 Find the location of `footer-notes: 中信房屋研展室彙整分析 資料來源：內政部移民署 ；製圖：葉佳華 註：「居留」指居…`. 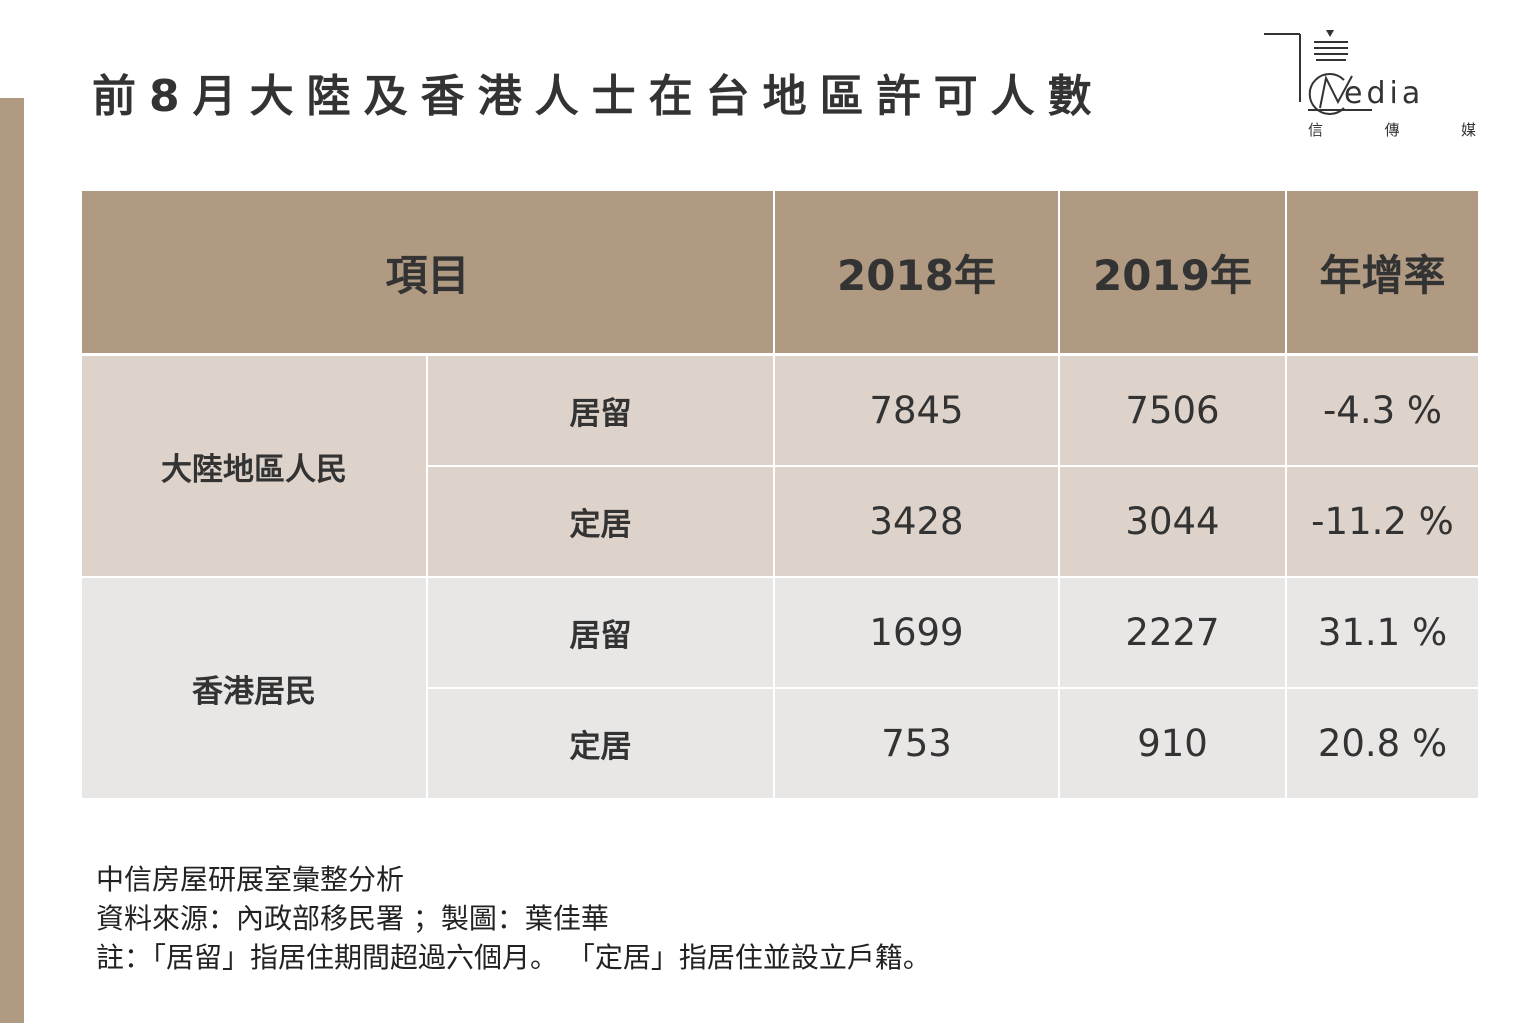

footer-notes: 中信房屋研展室彙整分析 資料來源：內政部移民署 ；製圖：葉佳華 註：「居留」指居… is located at coordinates (513, 918).